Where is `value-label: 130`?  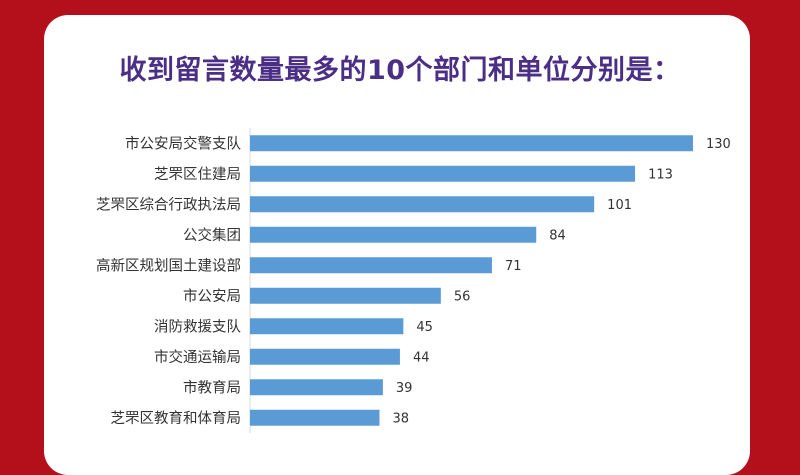
value-label: 130 is located at coordinates (718, 144).